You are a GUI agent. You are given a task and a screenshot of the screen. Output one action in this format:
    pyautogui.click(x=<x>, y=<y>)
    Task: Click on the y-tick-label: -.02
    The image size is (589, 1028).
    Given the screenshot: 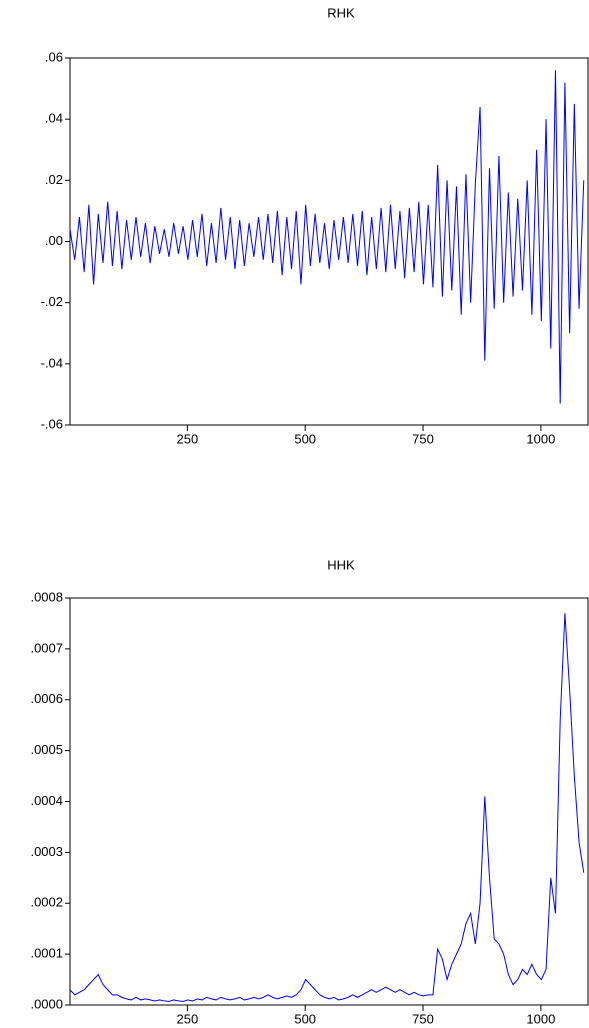 What is the action you would take?
    pyautogui.click(x=52, y=301)
    